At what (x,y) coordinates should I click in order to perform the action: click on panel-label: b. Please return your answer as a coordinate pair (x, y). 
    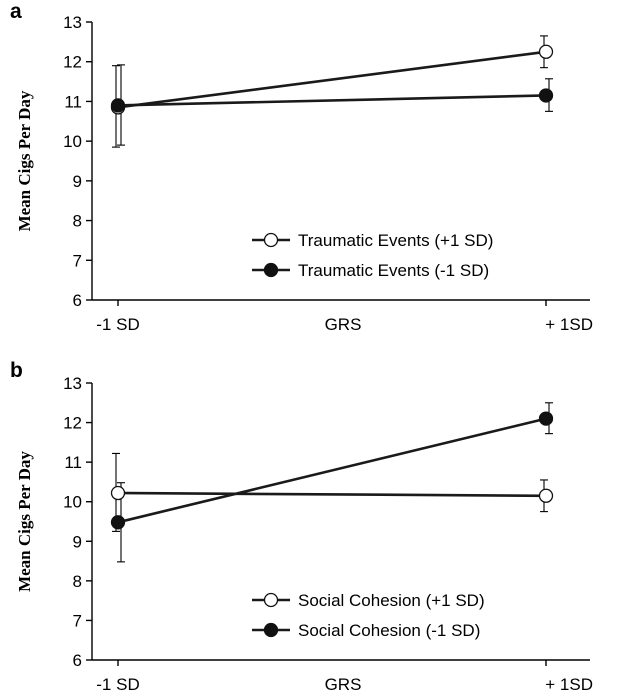
    Looking at the image, I should click on (16, 370).